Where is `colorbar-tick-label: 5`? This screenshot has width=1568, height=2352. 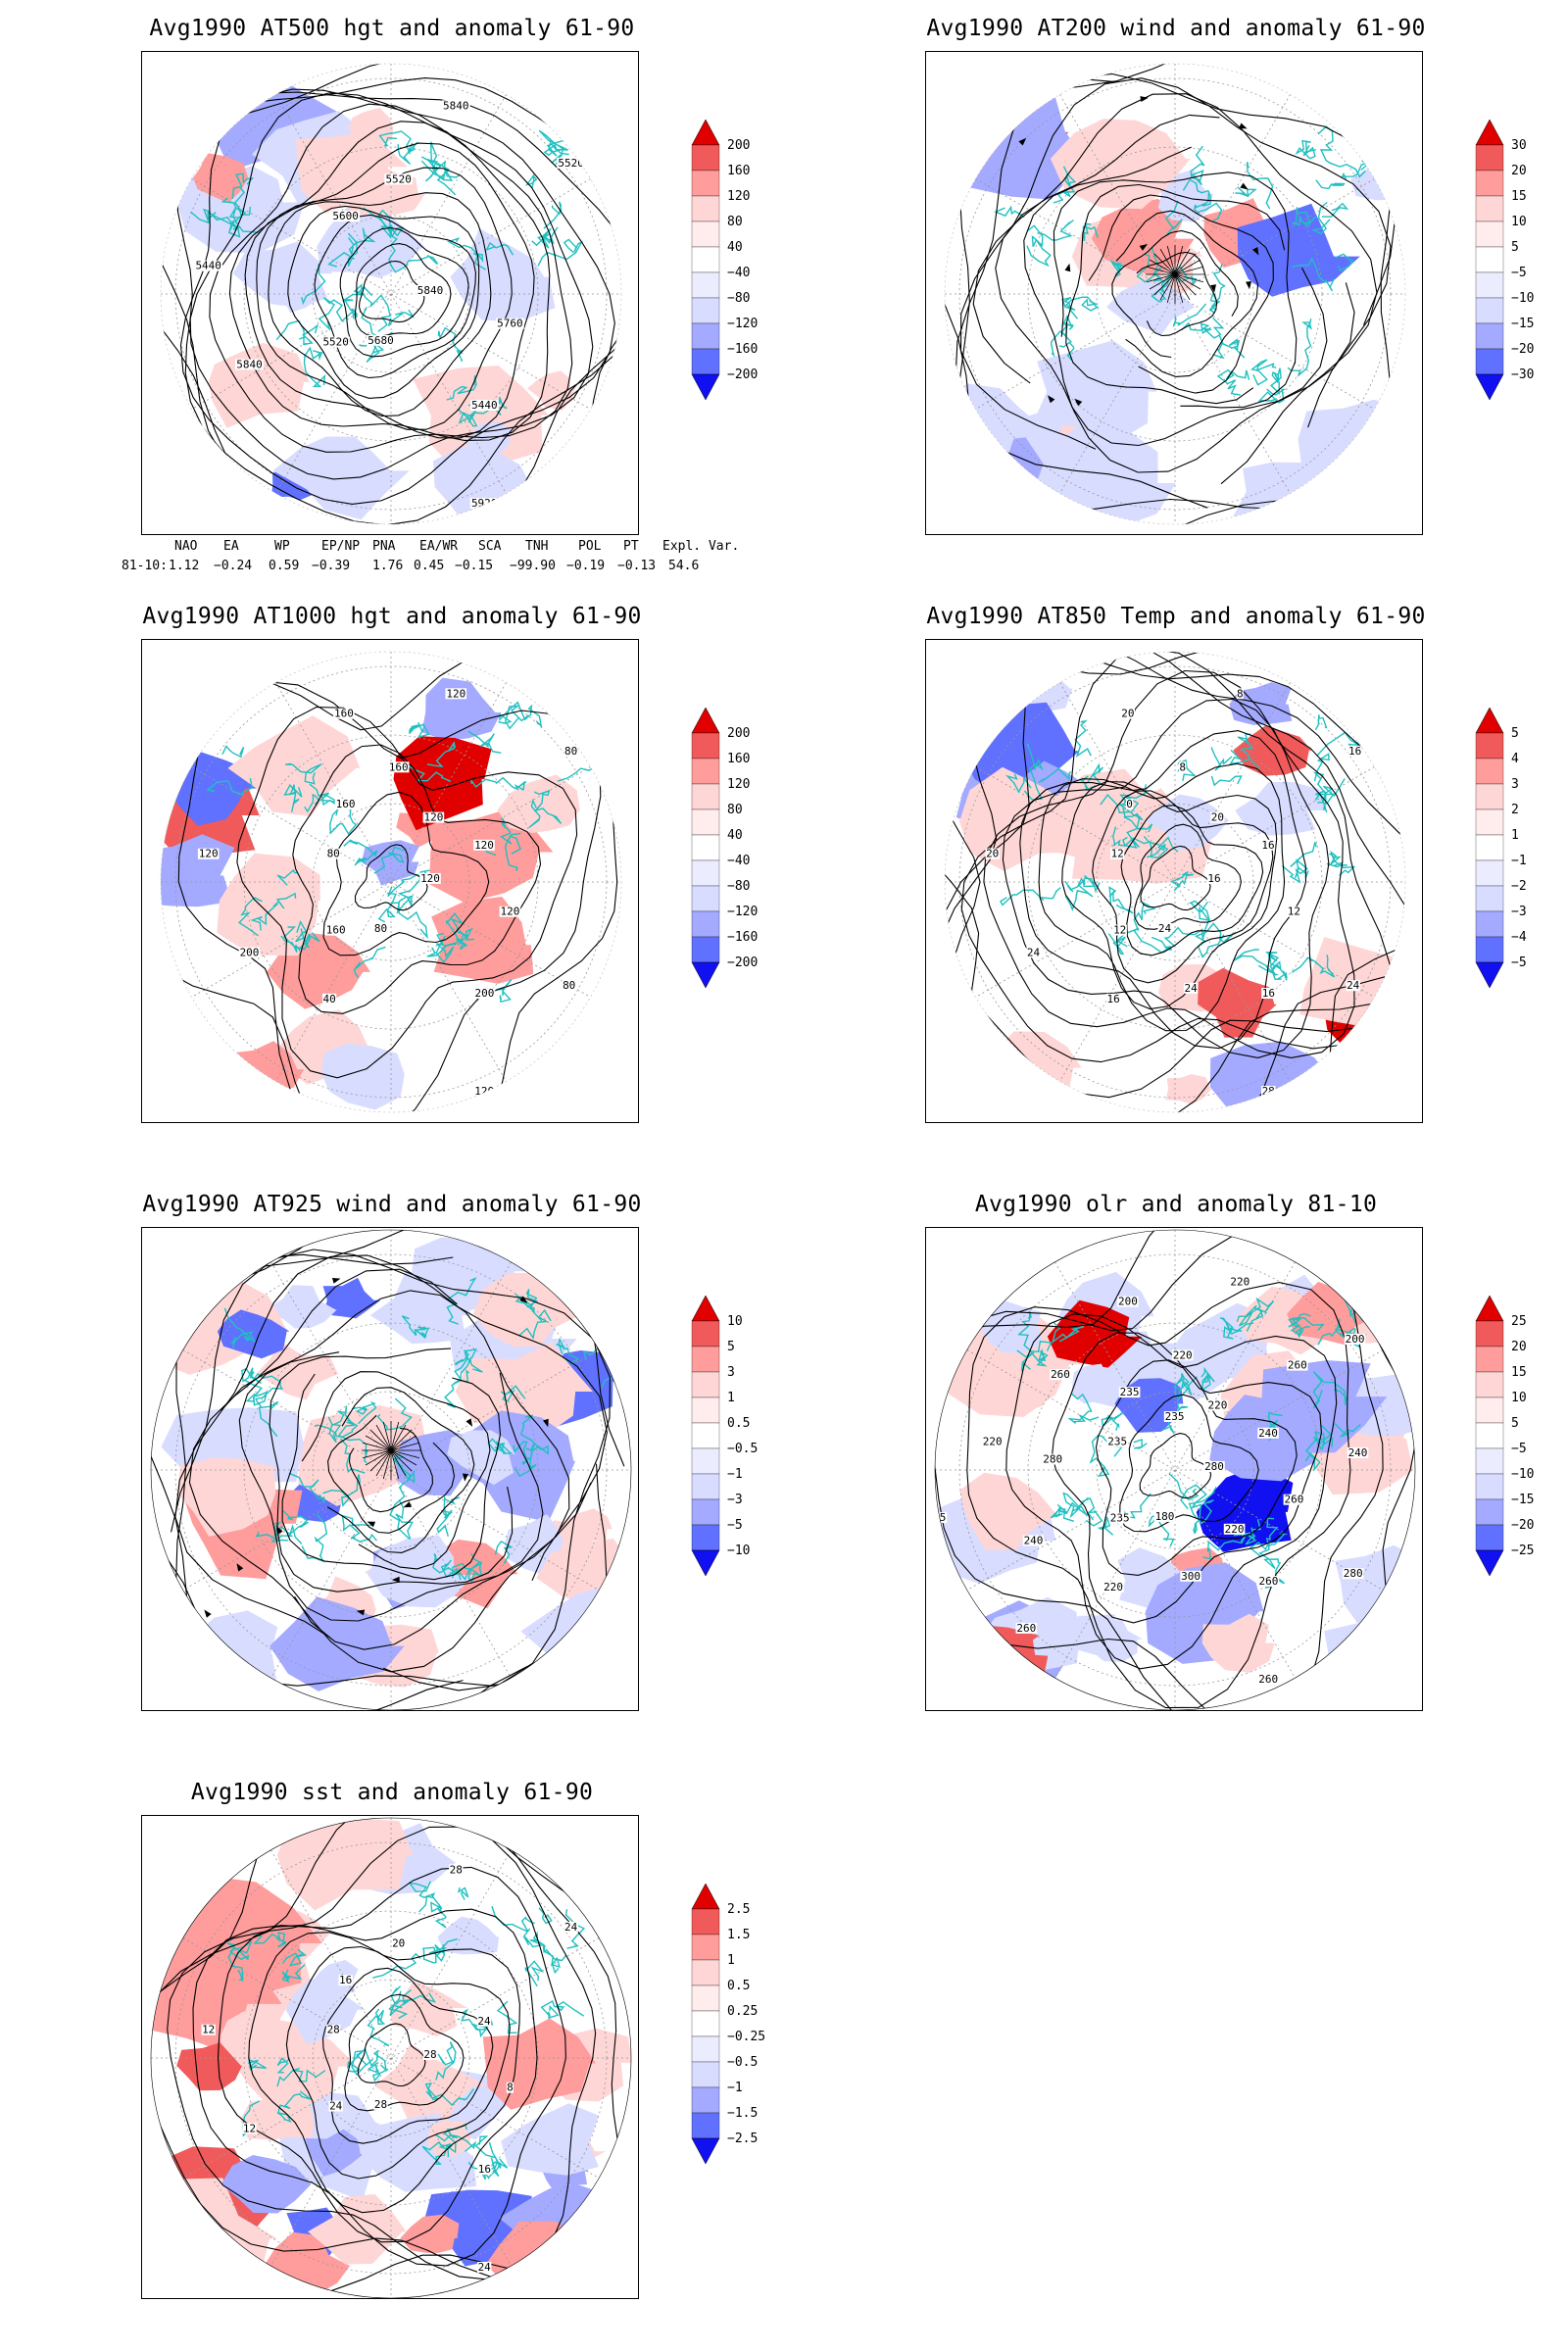 colorbar-tick-label: 5 is located at coordinates (1515, 733).